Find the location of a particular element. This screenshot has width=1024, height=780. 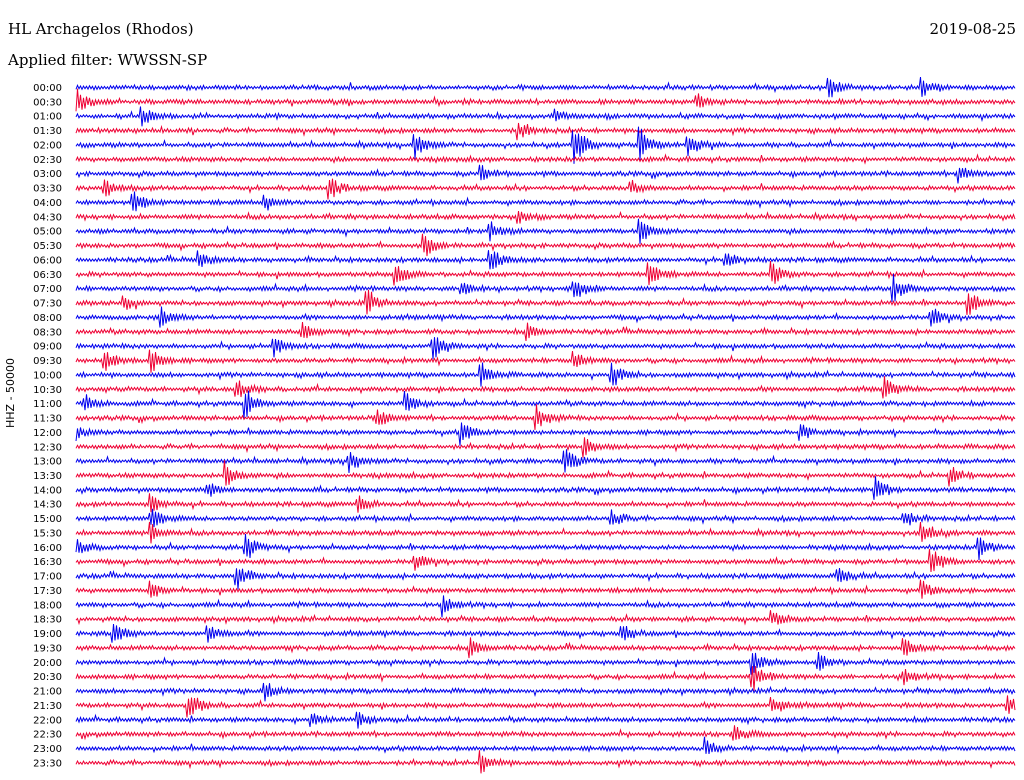

tick-label: 15:30 is located at coordinates (47, 533).